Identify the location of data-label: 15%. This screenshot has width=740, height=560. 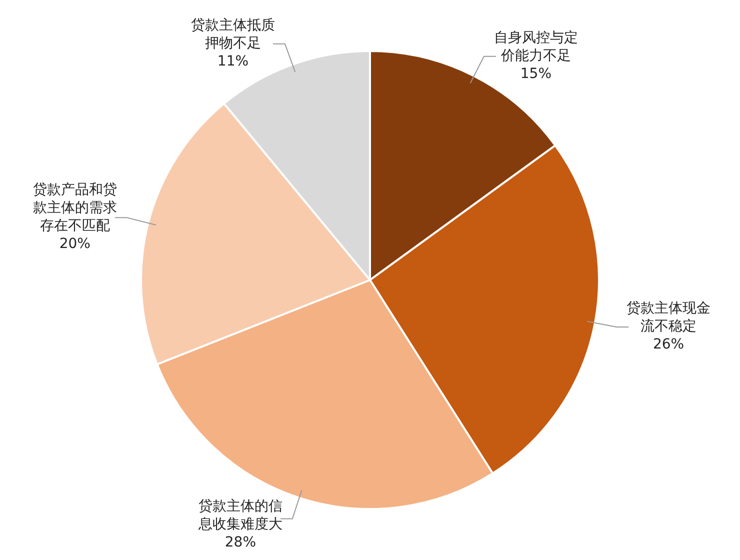
(536, 74).